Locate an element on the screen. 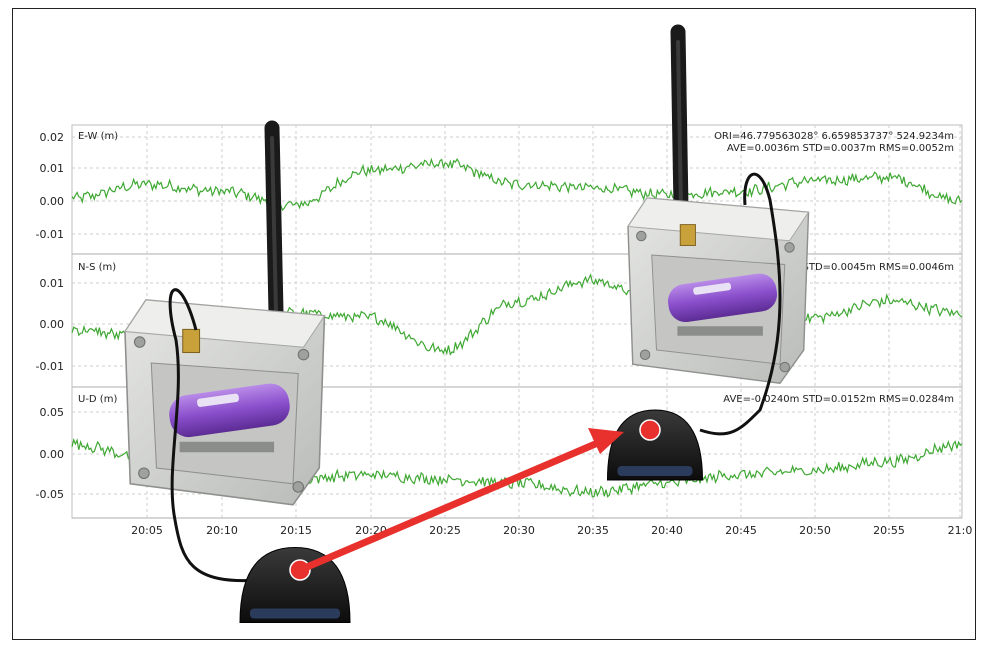  x-tick-label: 21:0 is located at coordinates (960, 530).